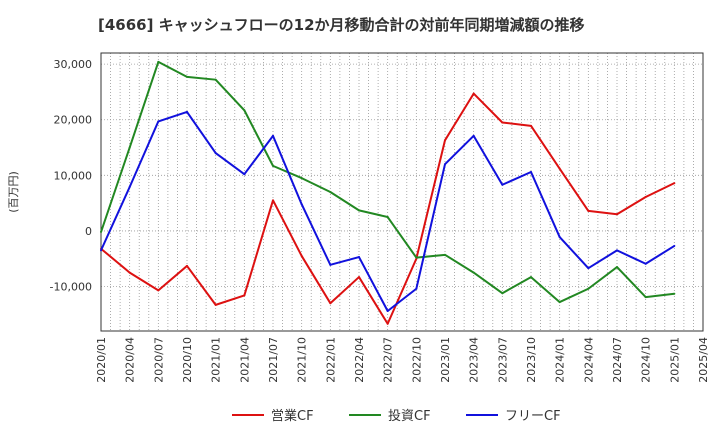  I want to click on x-tick-label: 2024/10, so click(646, 360).